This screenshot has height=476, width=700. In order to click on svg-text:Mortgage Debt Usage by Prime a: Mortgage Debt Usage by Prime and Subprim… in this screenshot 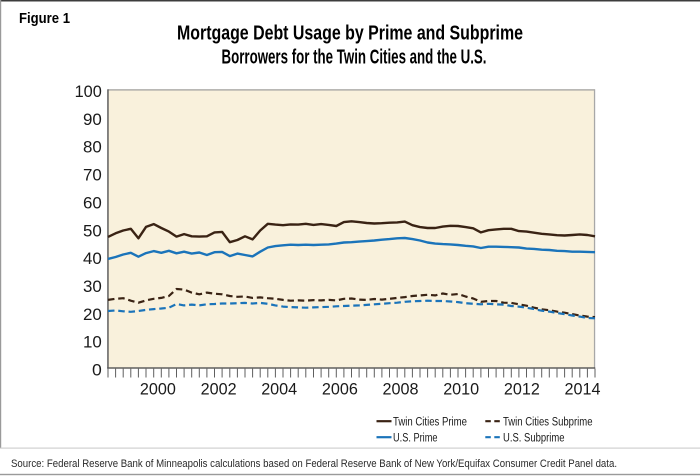, I will do `click(350, 34)`.